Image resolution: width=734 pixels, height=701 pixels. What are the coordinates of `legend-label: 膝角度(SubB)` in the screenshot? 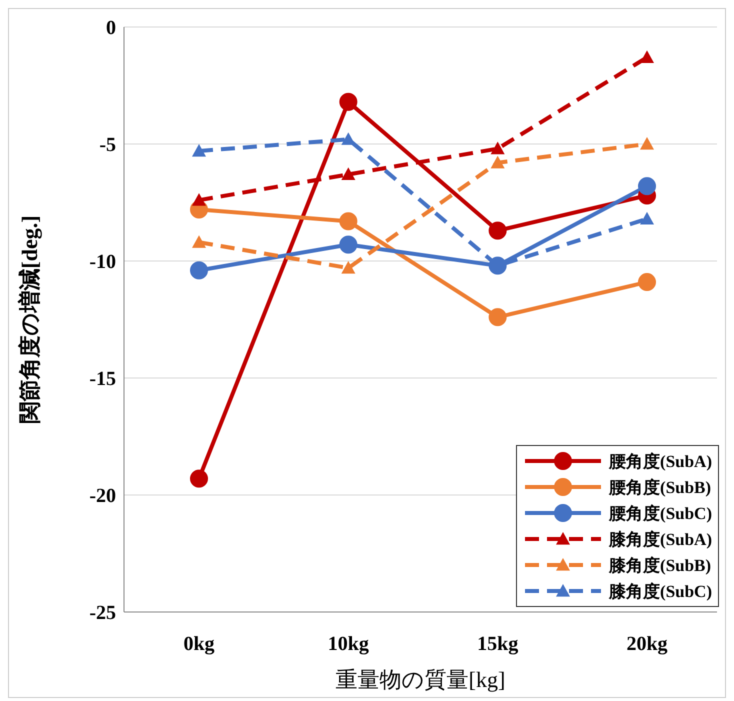 It's located at (660, 565).